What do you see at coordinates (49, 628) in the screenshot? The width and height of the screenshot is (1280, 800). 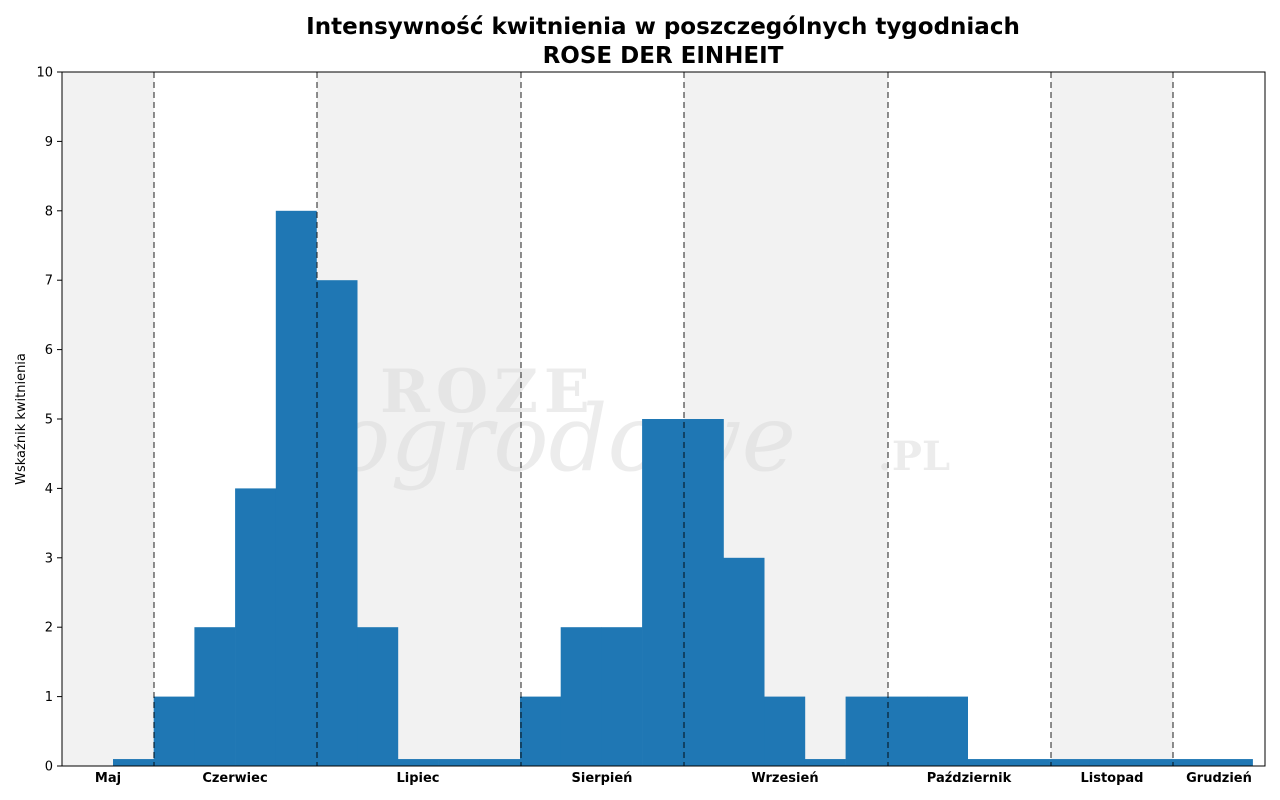 I see `y-tick-label: 2` at bounding box center [49, 628].